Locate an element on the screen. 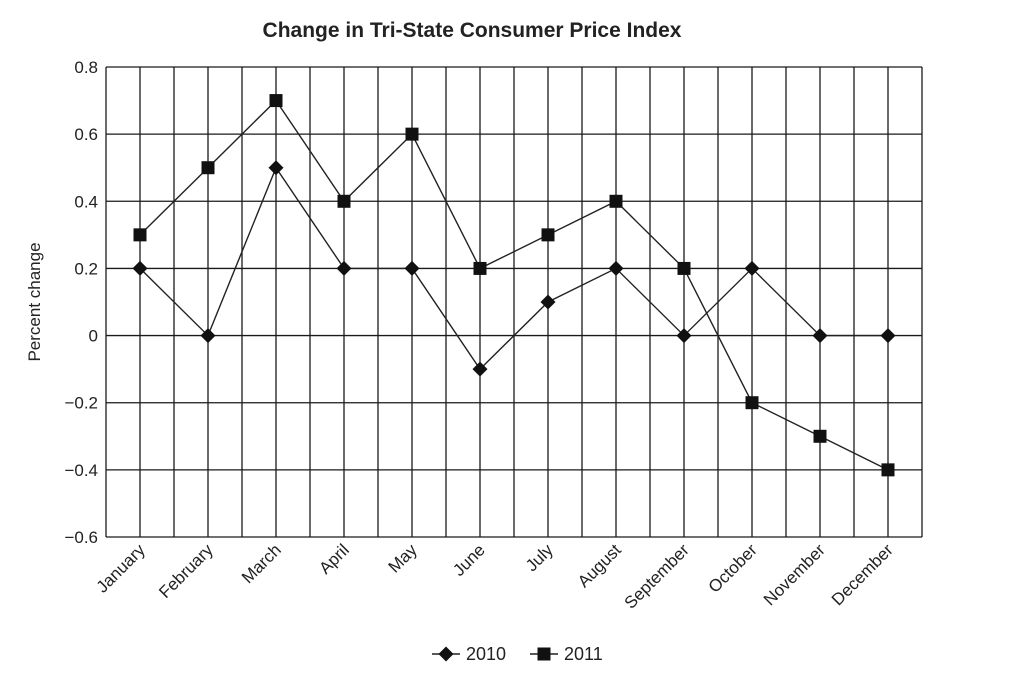 This screenshot has width=1011, height=692. legend: 2010 2011 is located at coordinates (517, 654).